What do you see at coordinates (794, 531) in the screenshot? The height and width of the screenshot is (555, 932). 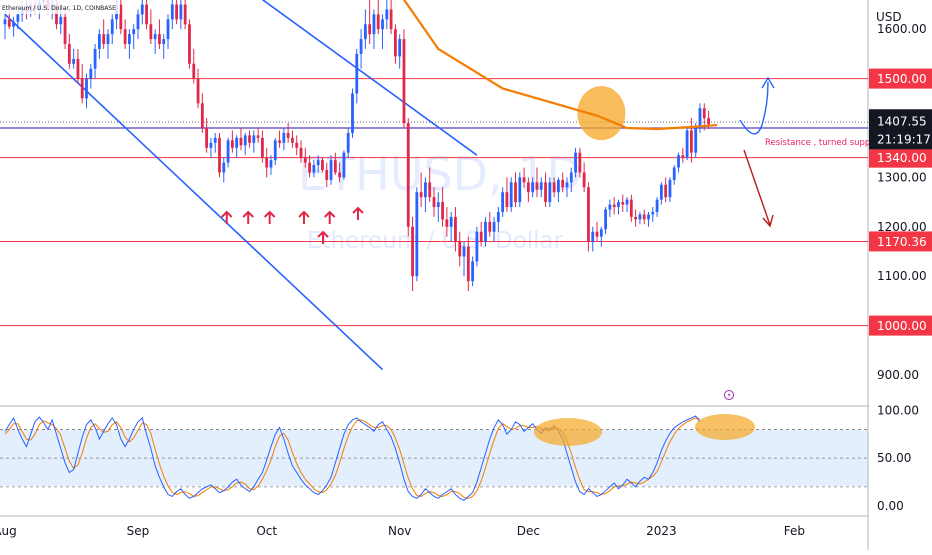 I see `time-tick: Feb` at bounding box center [794, 531].